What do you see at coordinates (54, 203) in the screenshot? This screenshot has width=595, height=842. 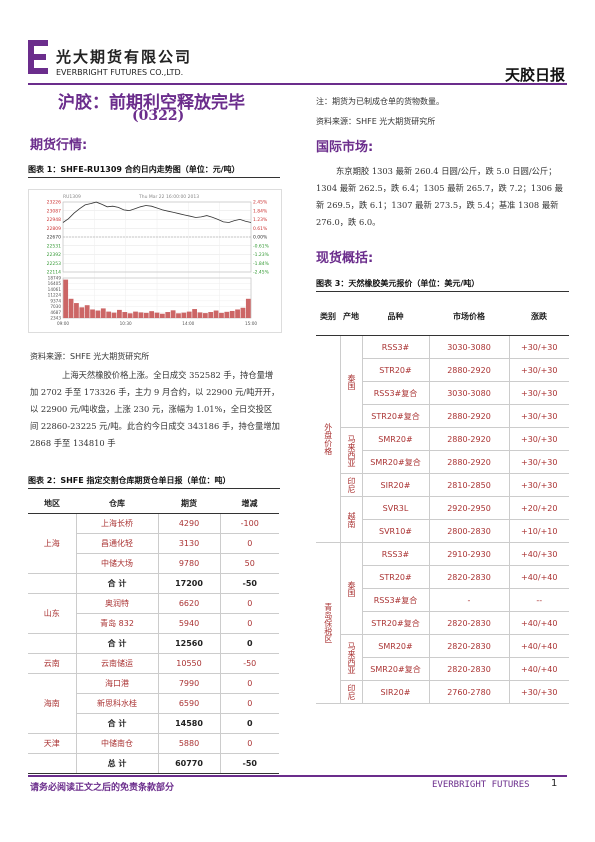 I see `y-tick-label: 23226` at bounding box center [54, 203].